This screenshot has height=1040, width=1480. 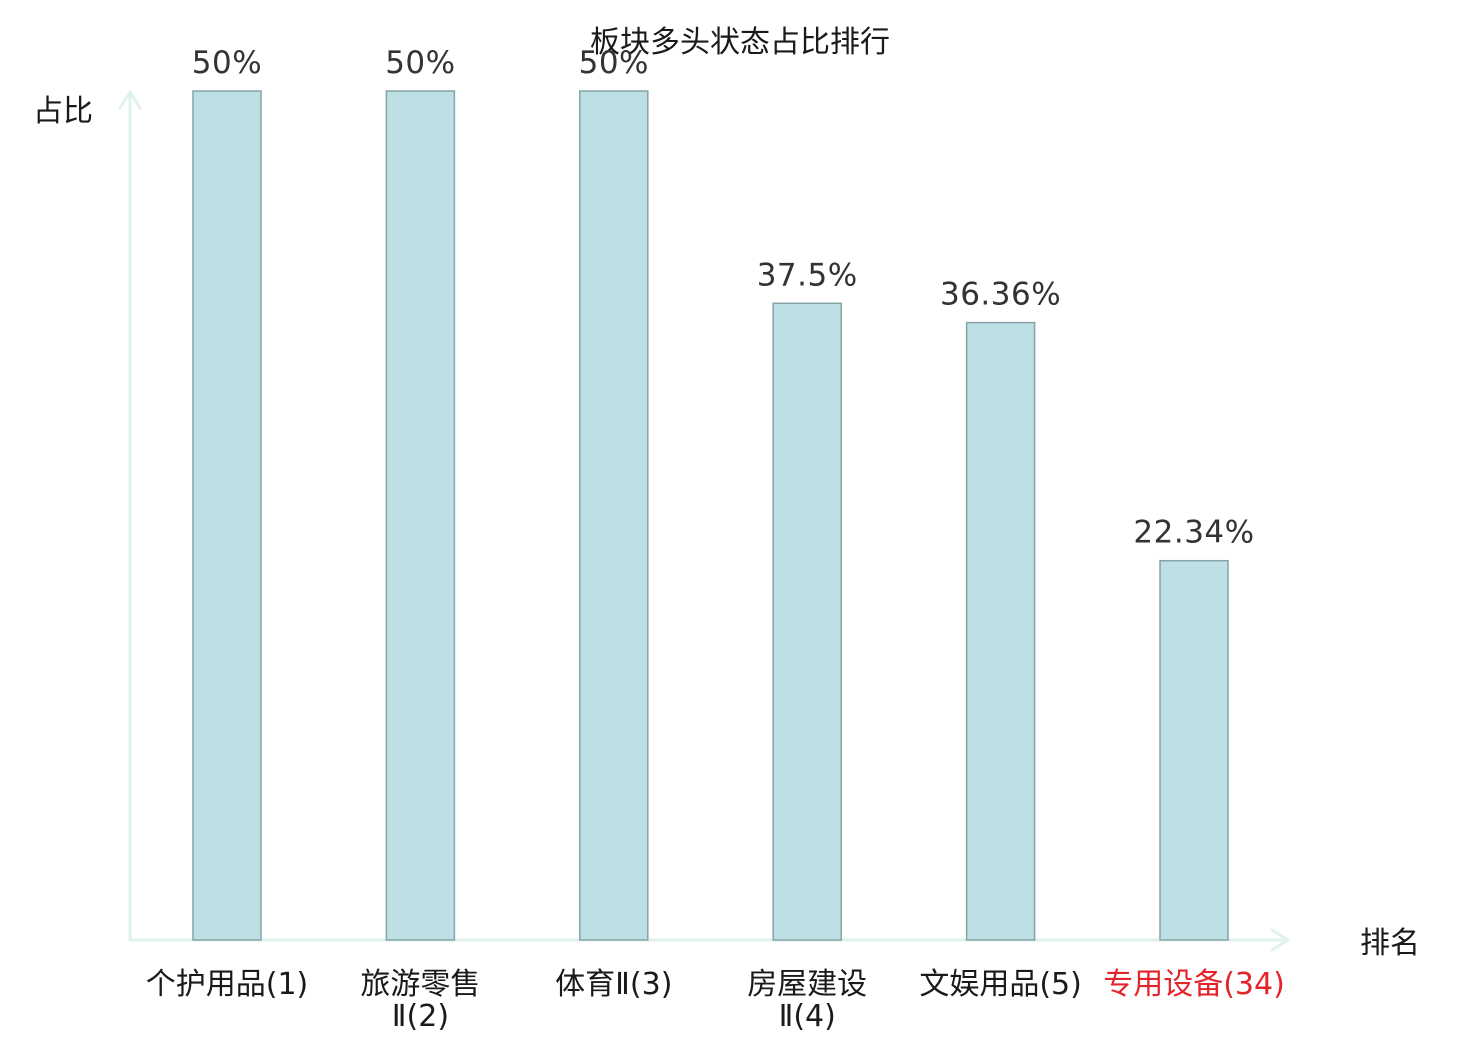 What do you see at coordinates (1280, 940) in the screenshot?
I see `x-axis-arrow` at bounding box center [1280, 940].